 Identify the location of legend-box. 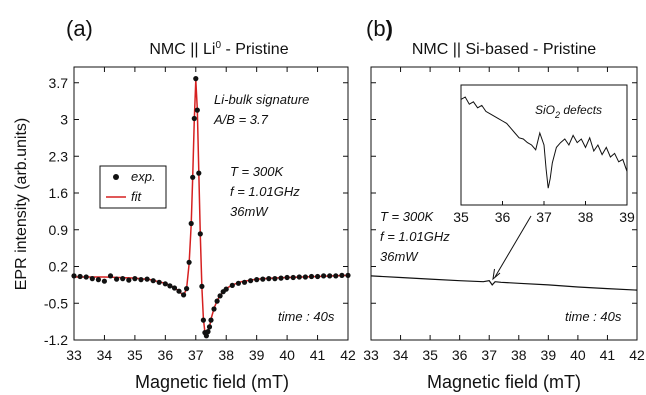
(133, 187).